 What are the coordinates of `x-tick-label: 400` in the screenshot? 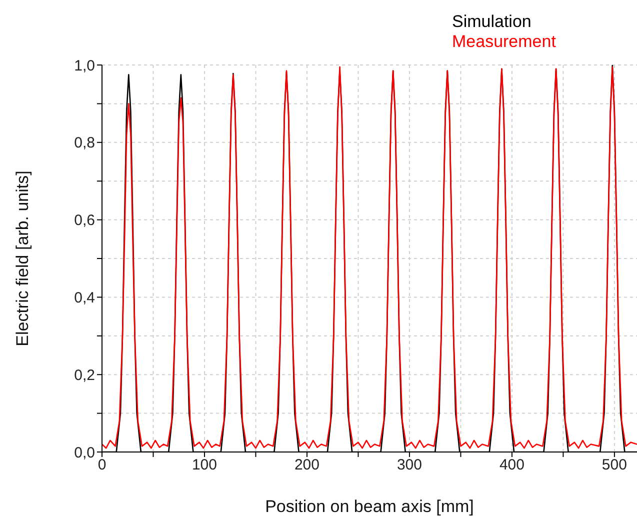 It's located at (511, 465).